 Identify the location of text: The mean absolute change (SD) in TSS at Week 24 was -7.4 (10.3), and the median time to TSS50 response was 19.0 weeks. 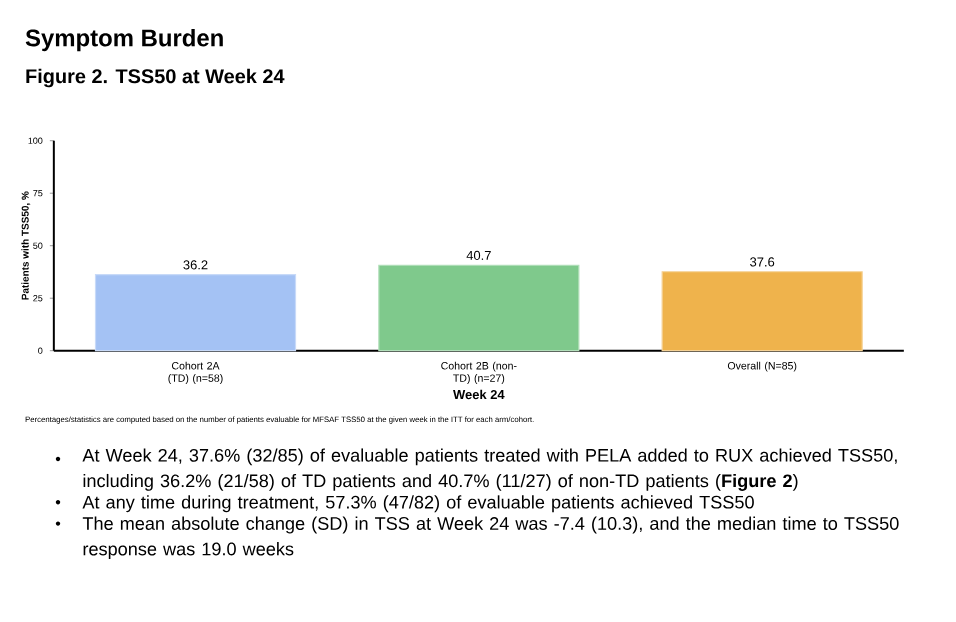
(490, 537).